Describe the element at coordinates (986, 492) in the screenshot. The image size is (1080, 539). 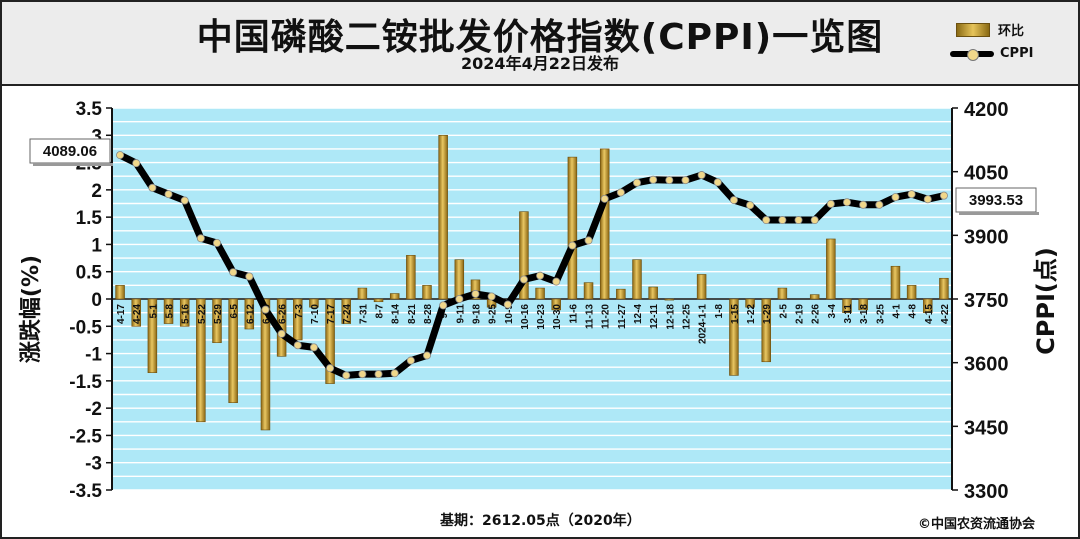
I see `right-tick-label: 3300` at that location.